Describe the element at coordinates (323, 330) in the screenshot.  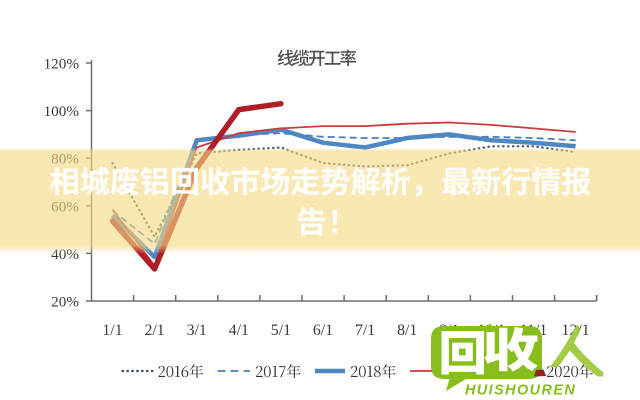
I see `svg-text: 6/1` at that location.